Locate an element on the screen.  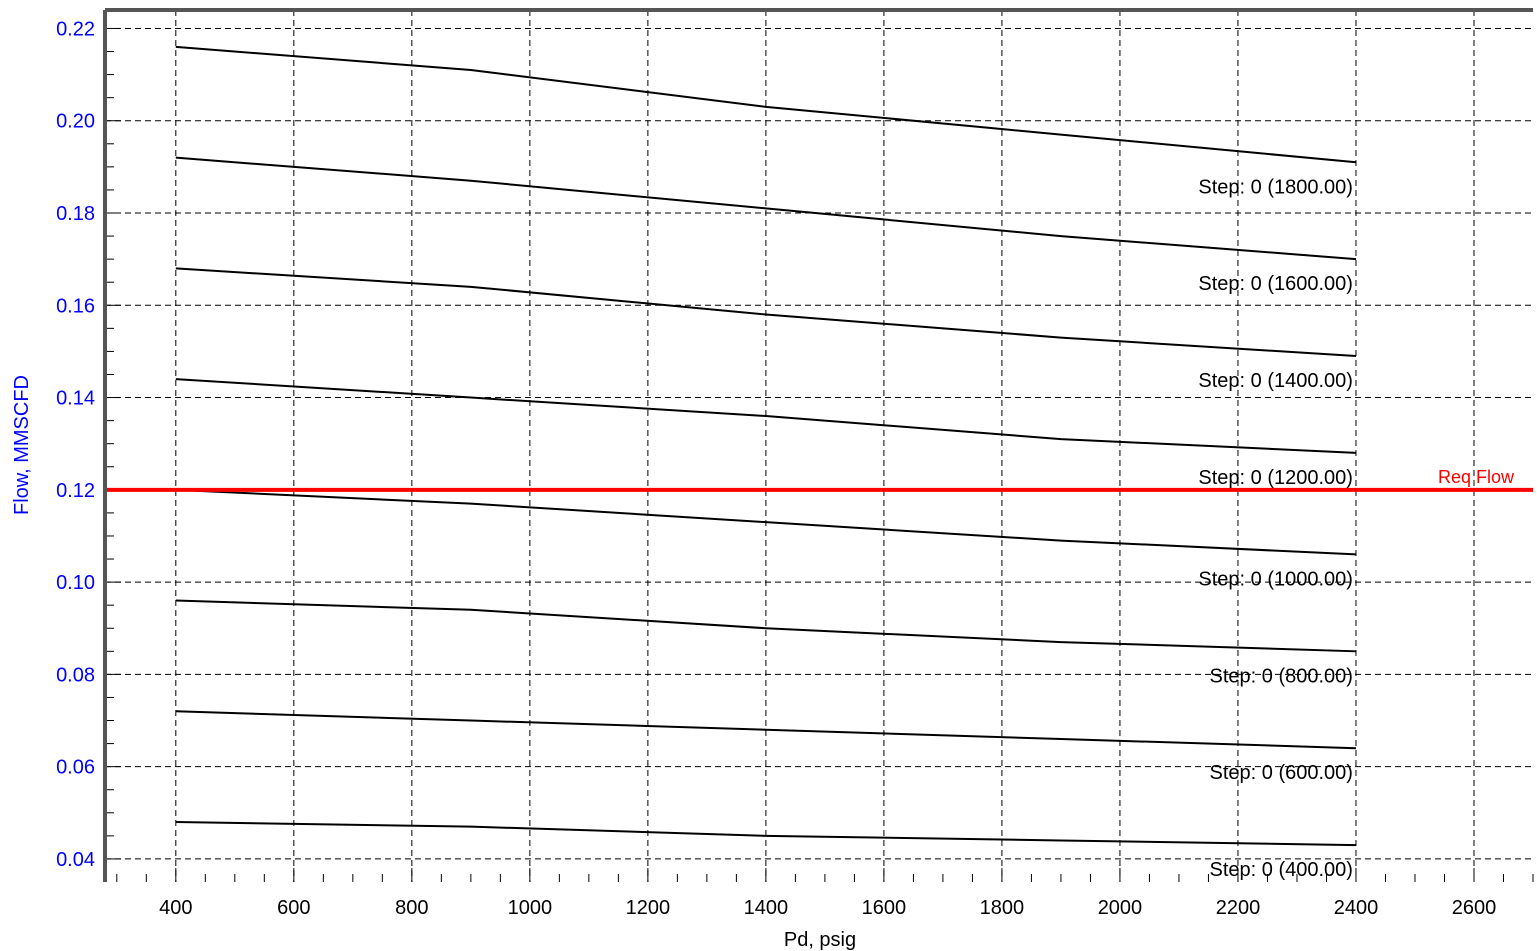
series-label: Step: 0 (800.00) is located at coordinates (1281, 676).